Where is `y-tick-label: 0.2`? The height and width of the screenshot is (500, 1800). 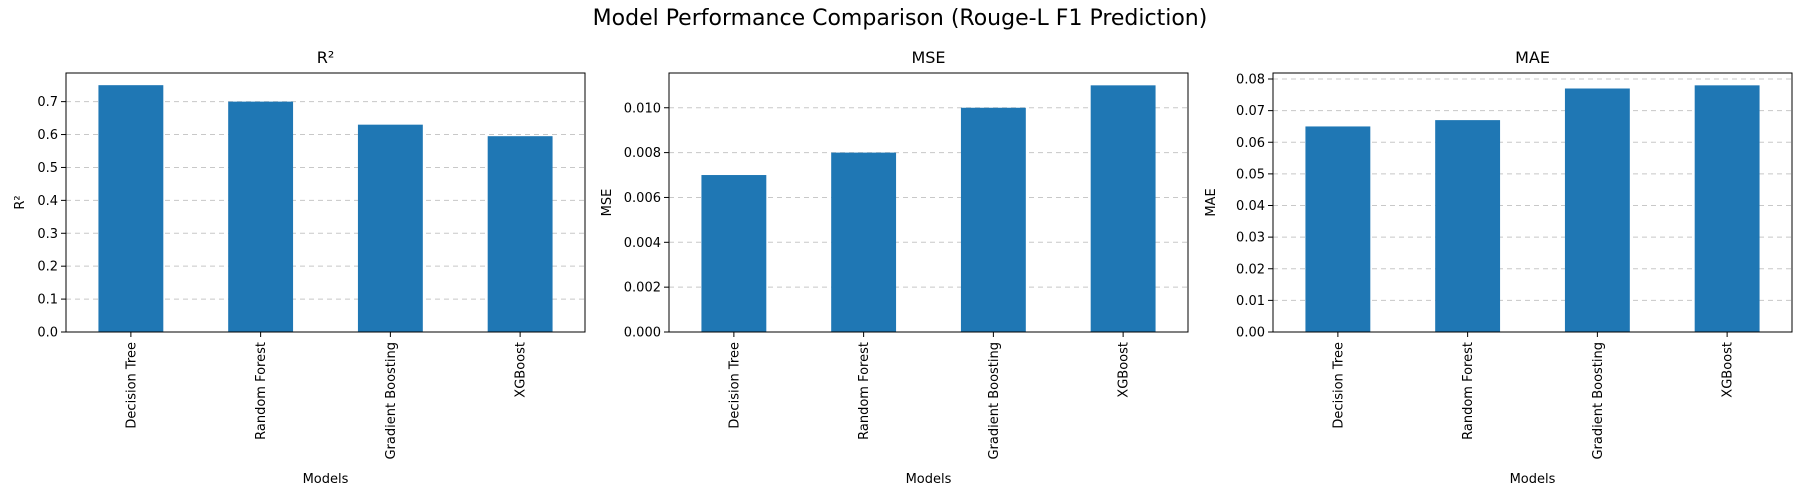
y-tick-label: 0.2 is located at coordinates (47, 267).